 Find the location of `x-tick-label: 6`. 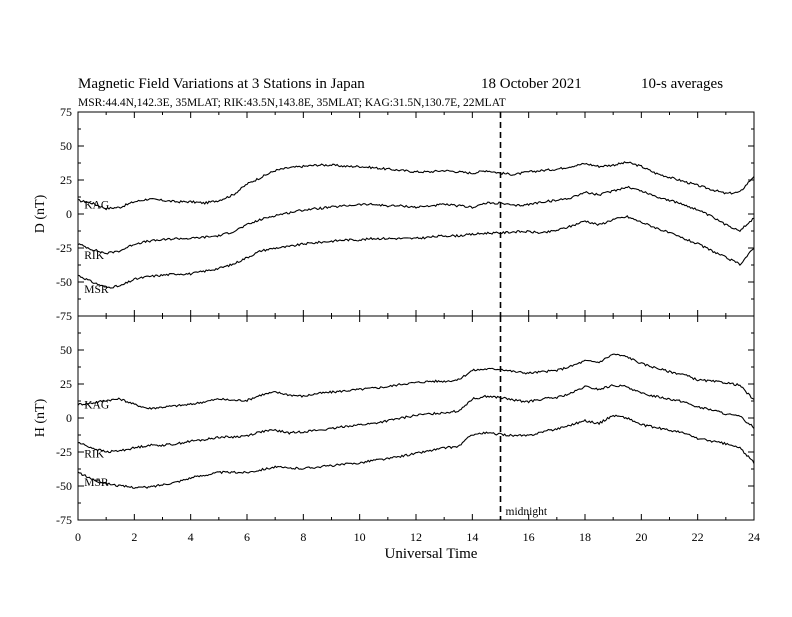

x-tick-label: 6 is located at coordinates (247, 537).